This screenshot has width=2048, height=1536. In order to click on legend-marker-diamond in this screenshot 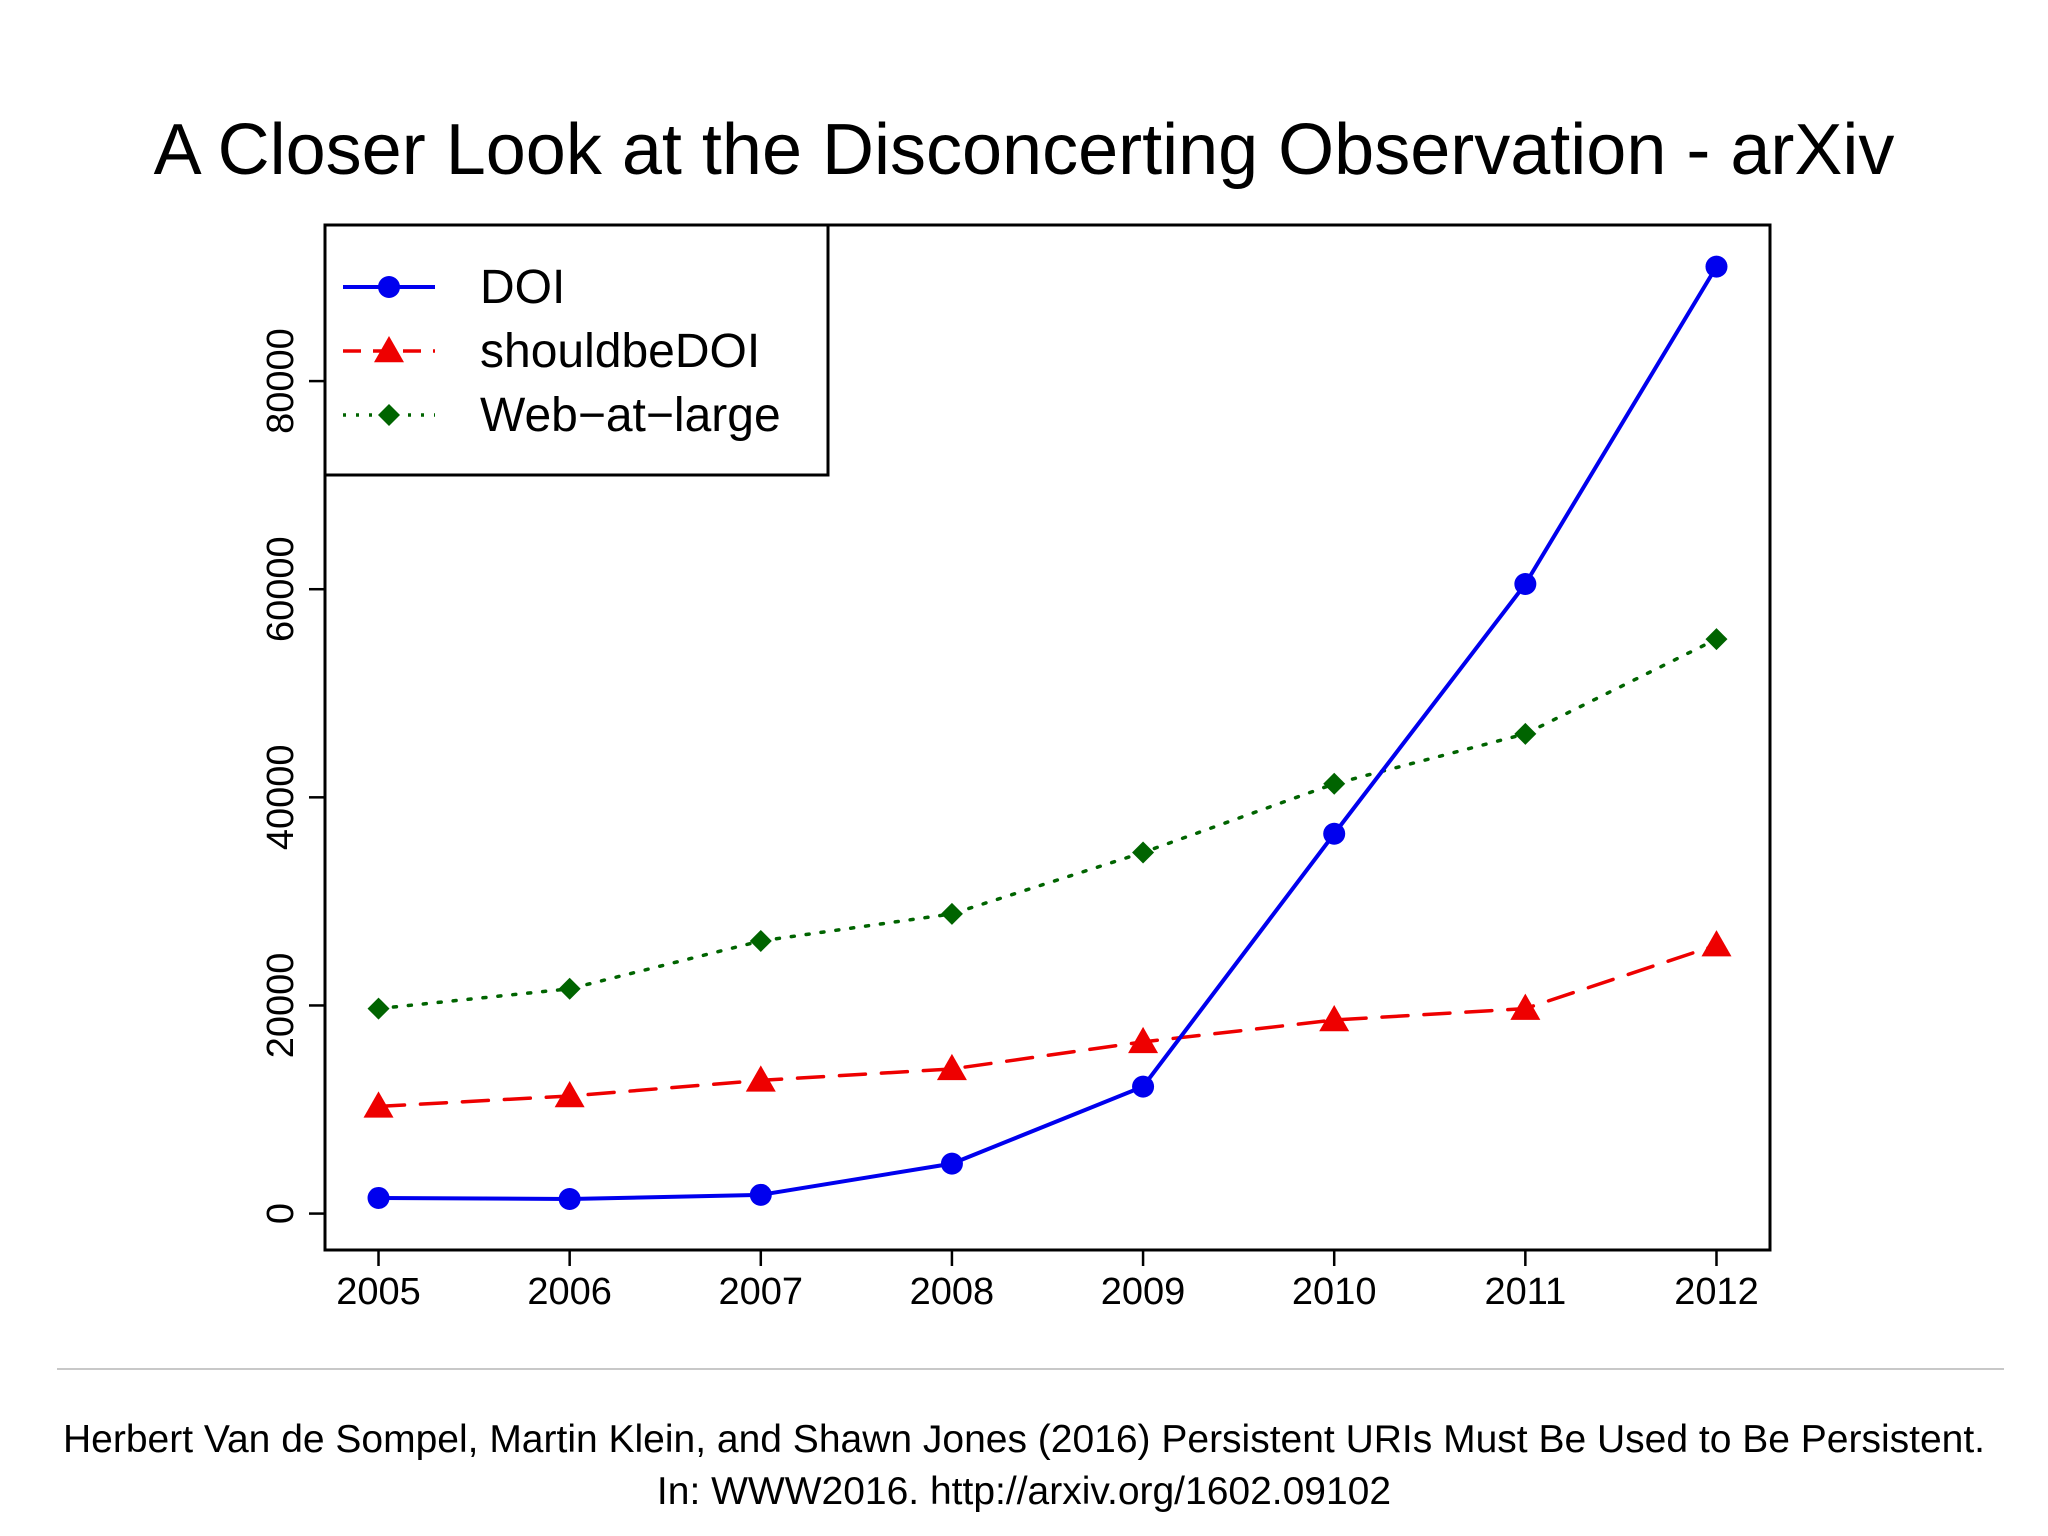, I will do `click(389, 415)`.